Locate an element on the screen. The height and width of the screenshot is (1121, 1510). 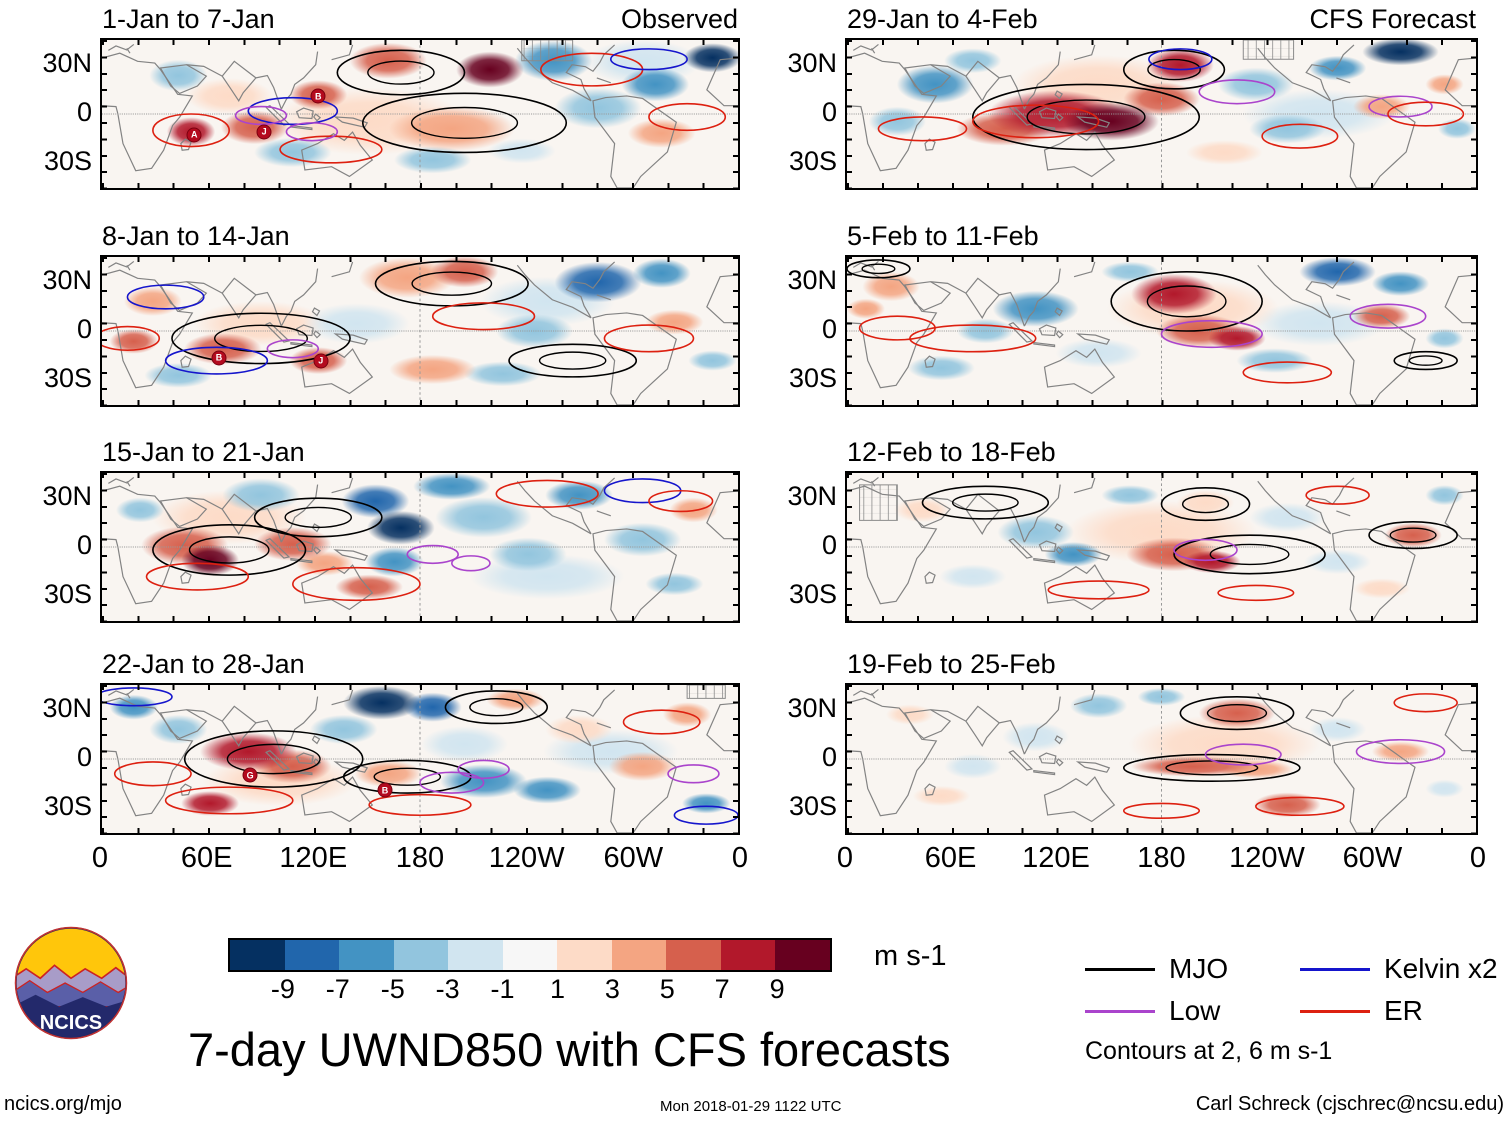
xlabel: 60E is located at coordinates (950, 858).